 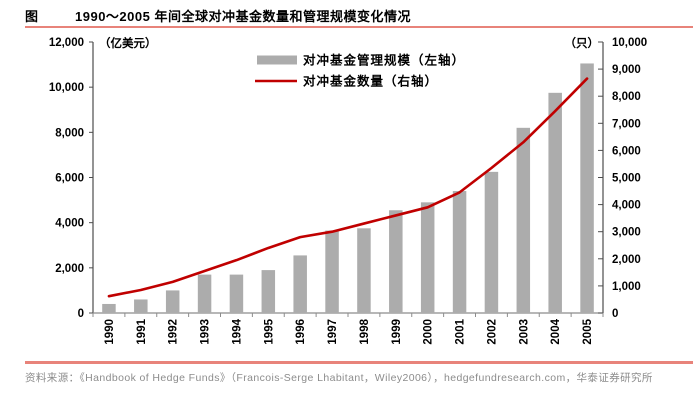 I want to click on aum-bar-1997, so click(x=332, y=271).